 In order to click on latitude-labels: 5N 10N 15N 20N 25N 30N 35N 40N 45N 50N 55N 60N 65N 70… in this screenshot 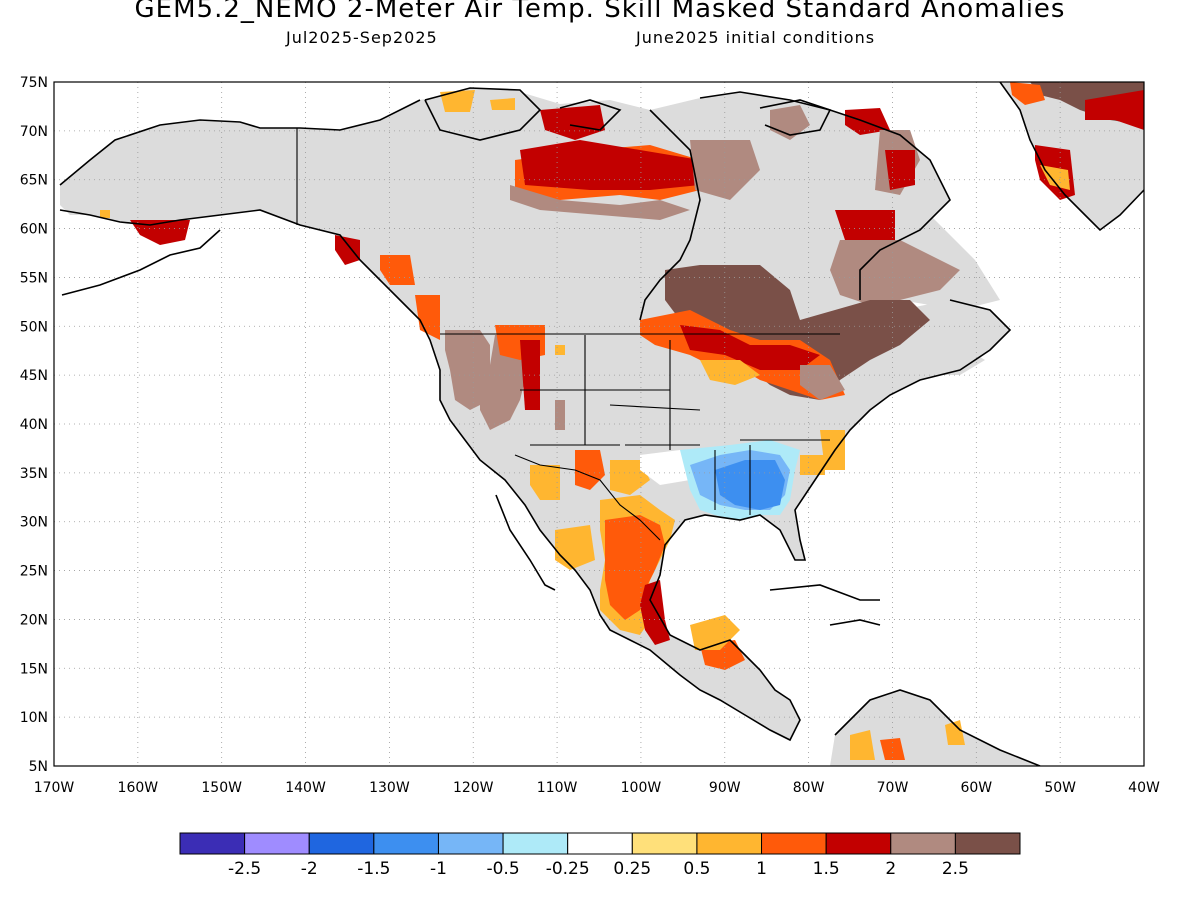, I will do `click(34, 425)`.